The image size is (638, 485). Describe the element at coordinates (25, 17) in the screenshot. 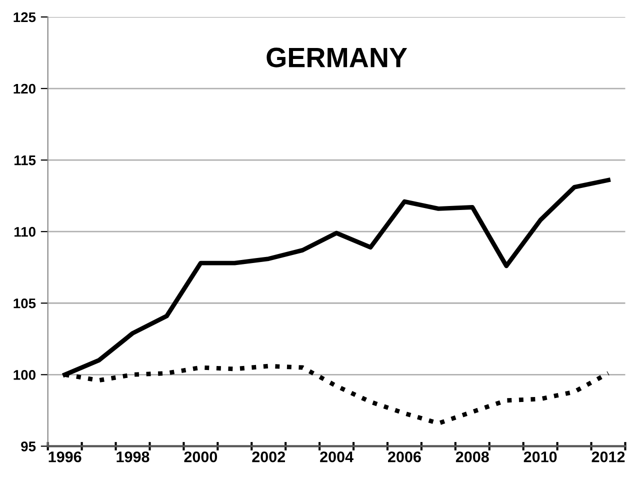

I see `y-tick-label: 125` at that location.